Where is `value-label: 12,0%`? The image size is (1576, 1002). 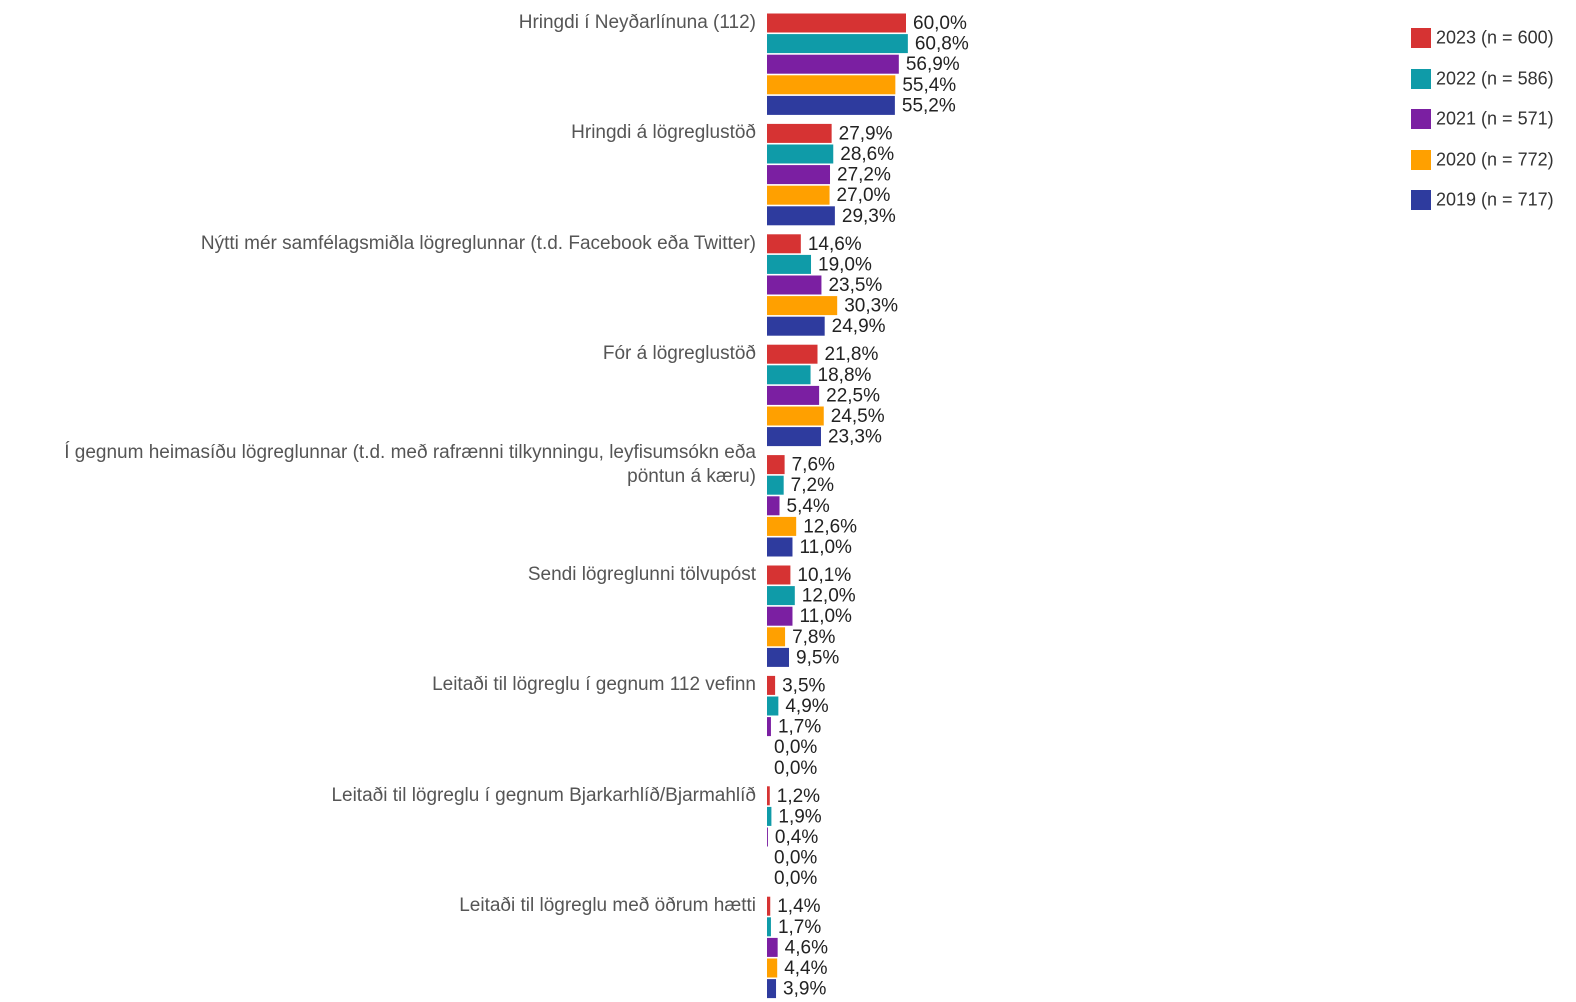
value-label: 12,0% is located at coordinates (829, 596).